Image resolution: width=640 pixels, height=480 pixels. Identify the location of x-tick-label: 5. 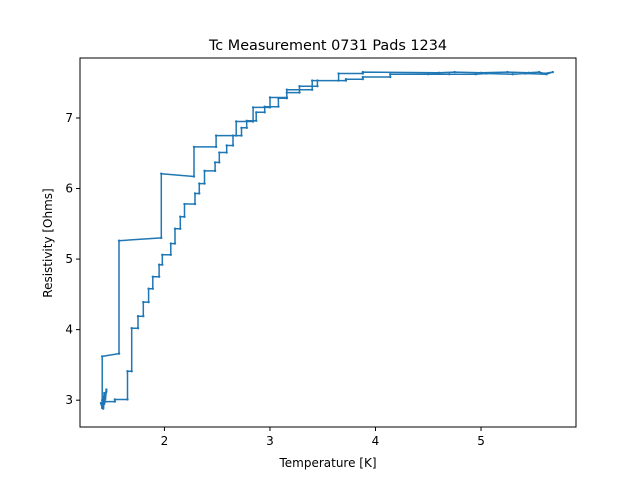
(481, 441).